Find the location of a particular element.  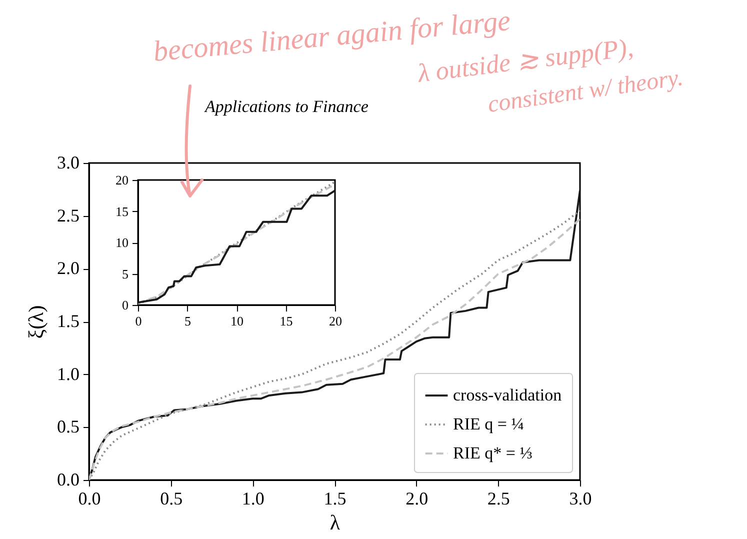

y-axis-title: ξ(λ) is located at coordinates (36, 322).